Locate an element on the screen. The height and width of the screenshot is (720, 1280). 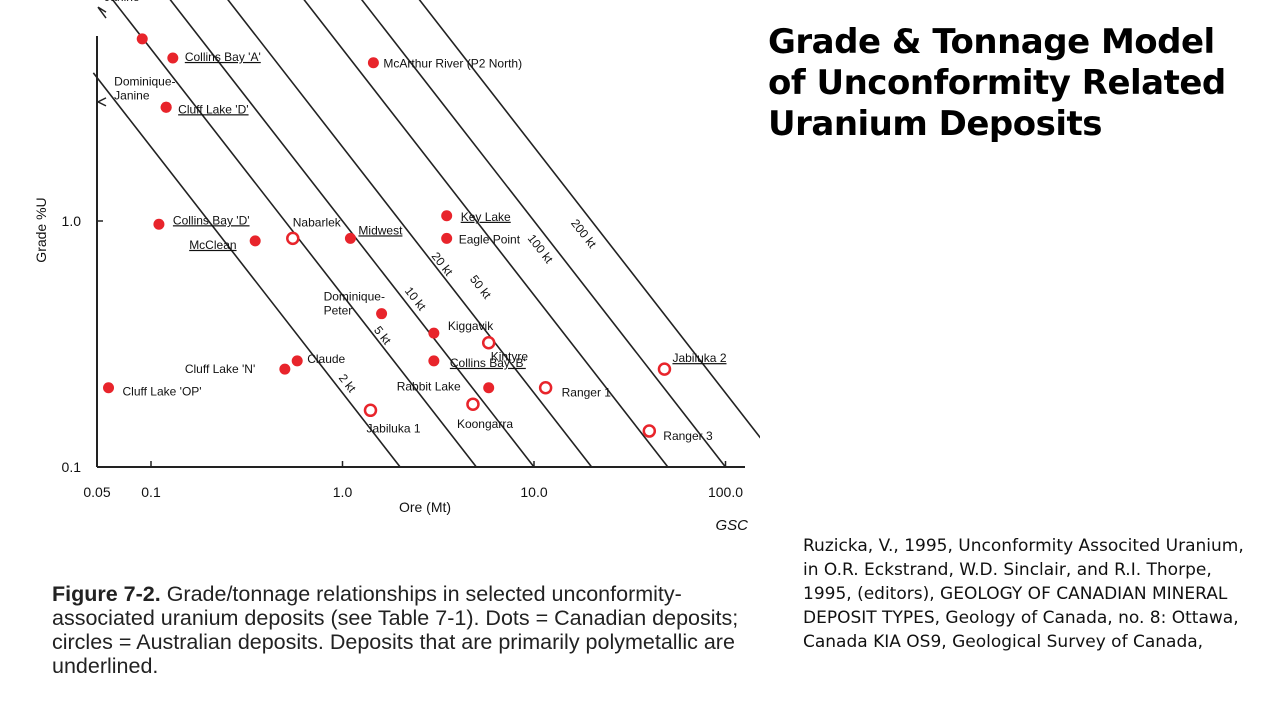
point-cluff-lake-n-label: Cluff Lake 'N' is located at coordinates (220, 369).